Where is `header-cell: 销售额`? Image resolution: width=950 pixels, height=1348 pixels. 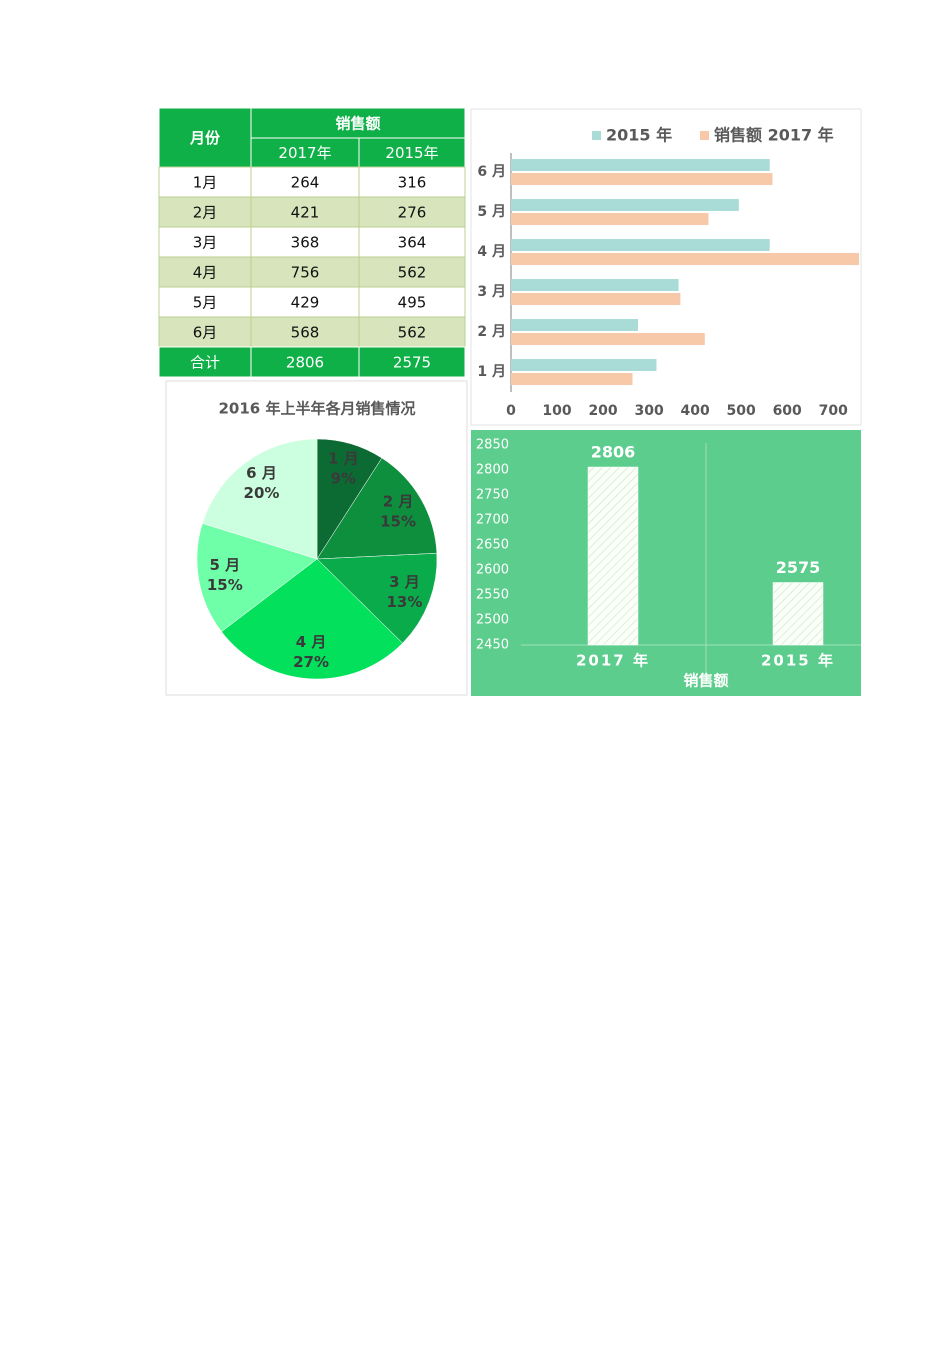
header-cell: 销售额 is located at coordinates (357, 124).